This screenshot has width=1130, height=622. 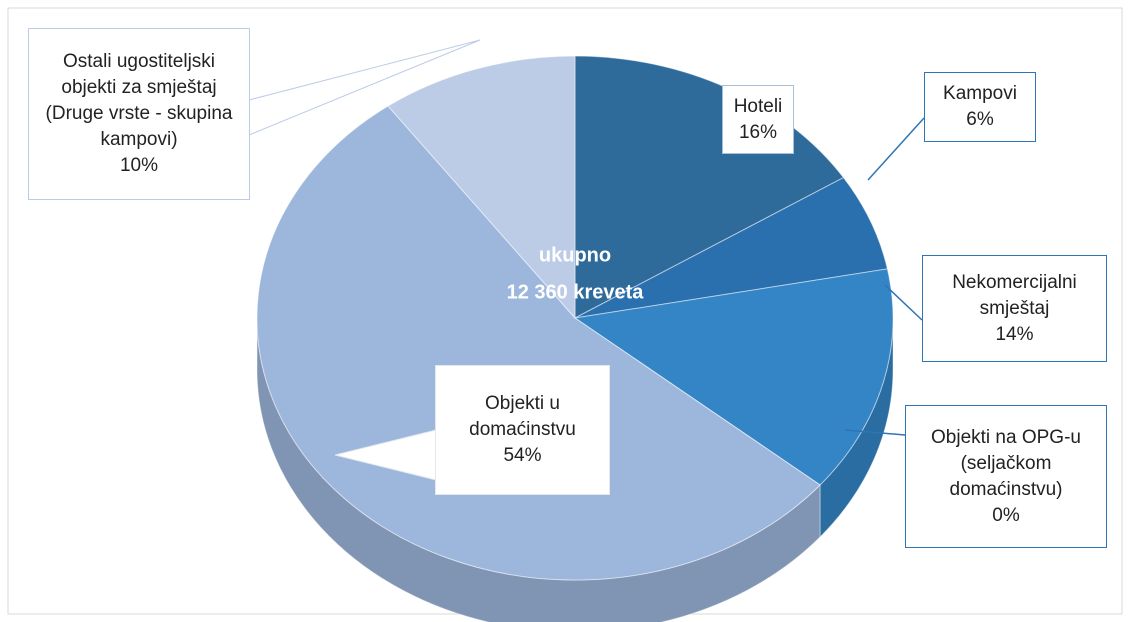 I want to click on label-name: Hoteli, so click(x=758, y=106).